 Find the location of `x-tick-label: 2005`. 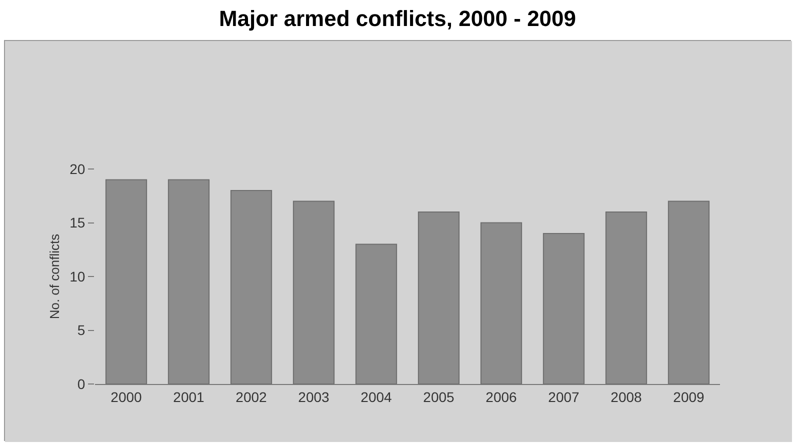

x-tick-label: 2005 is located at coordinates (439, 396).